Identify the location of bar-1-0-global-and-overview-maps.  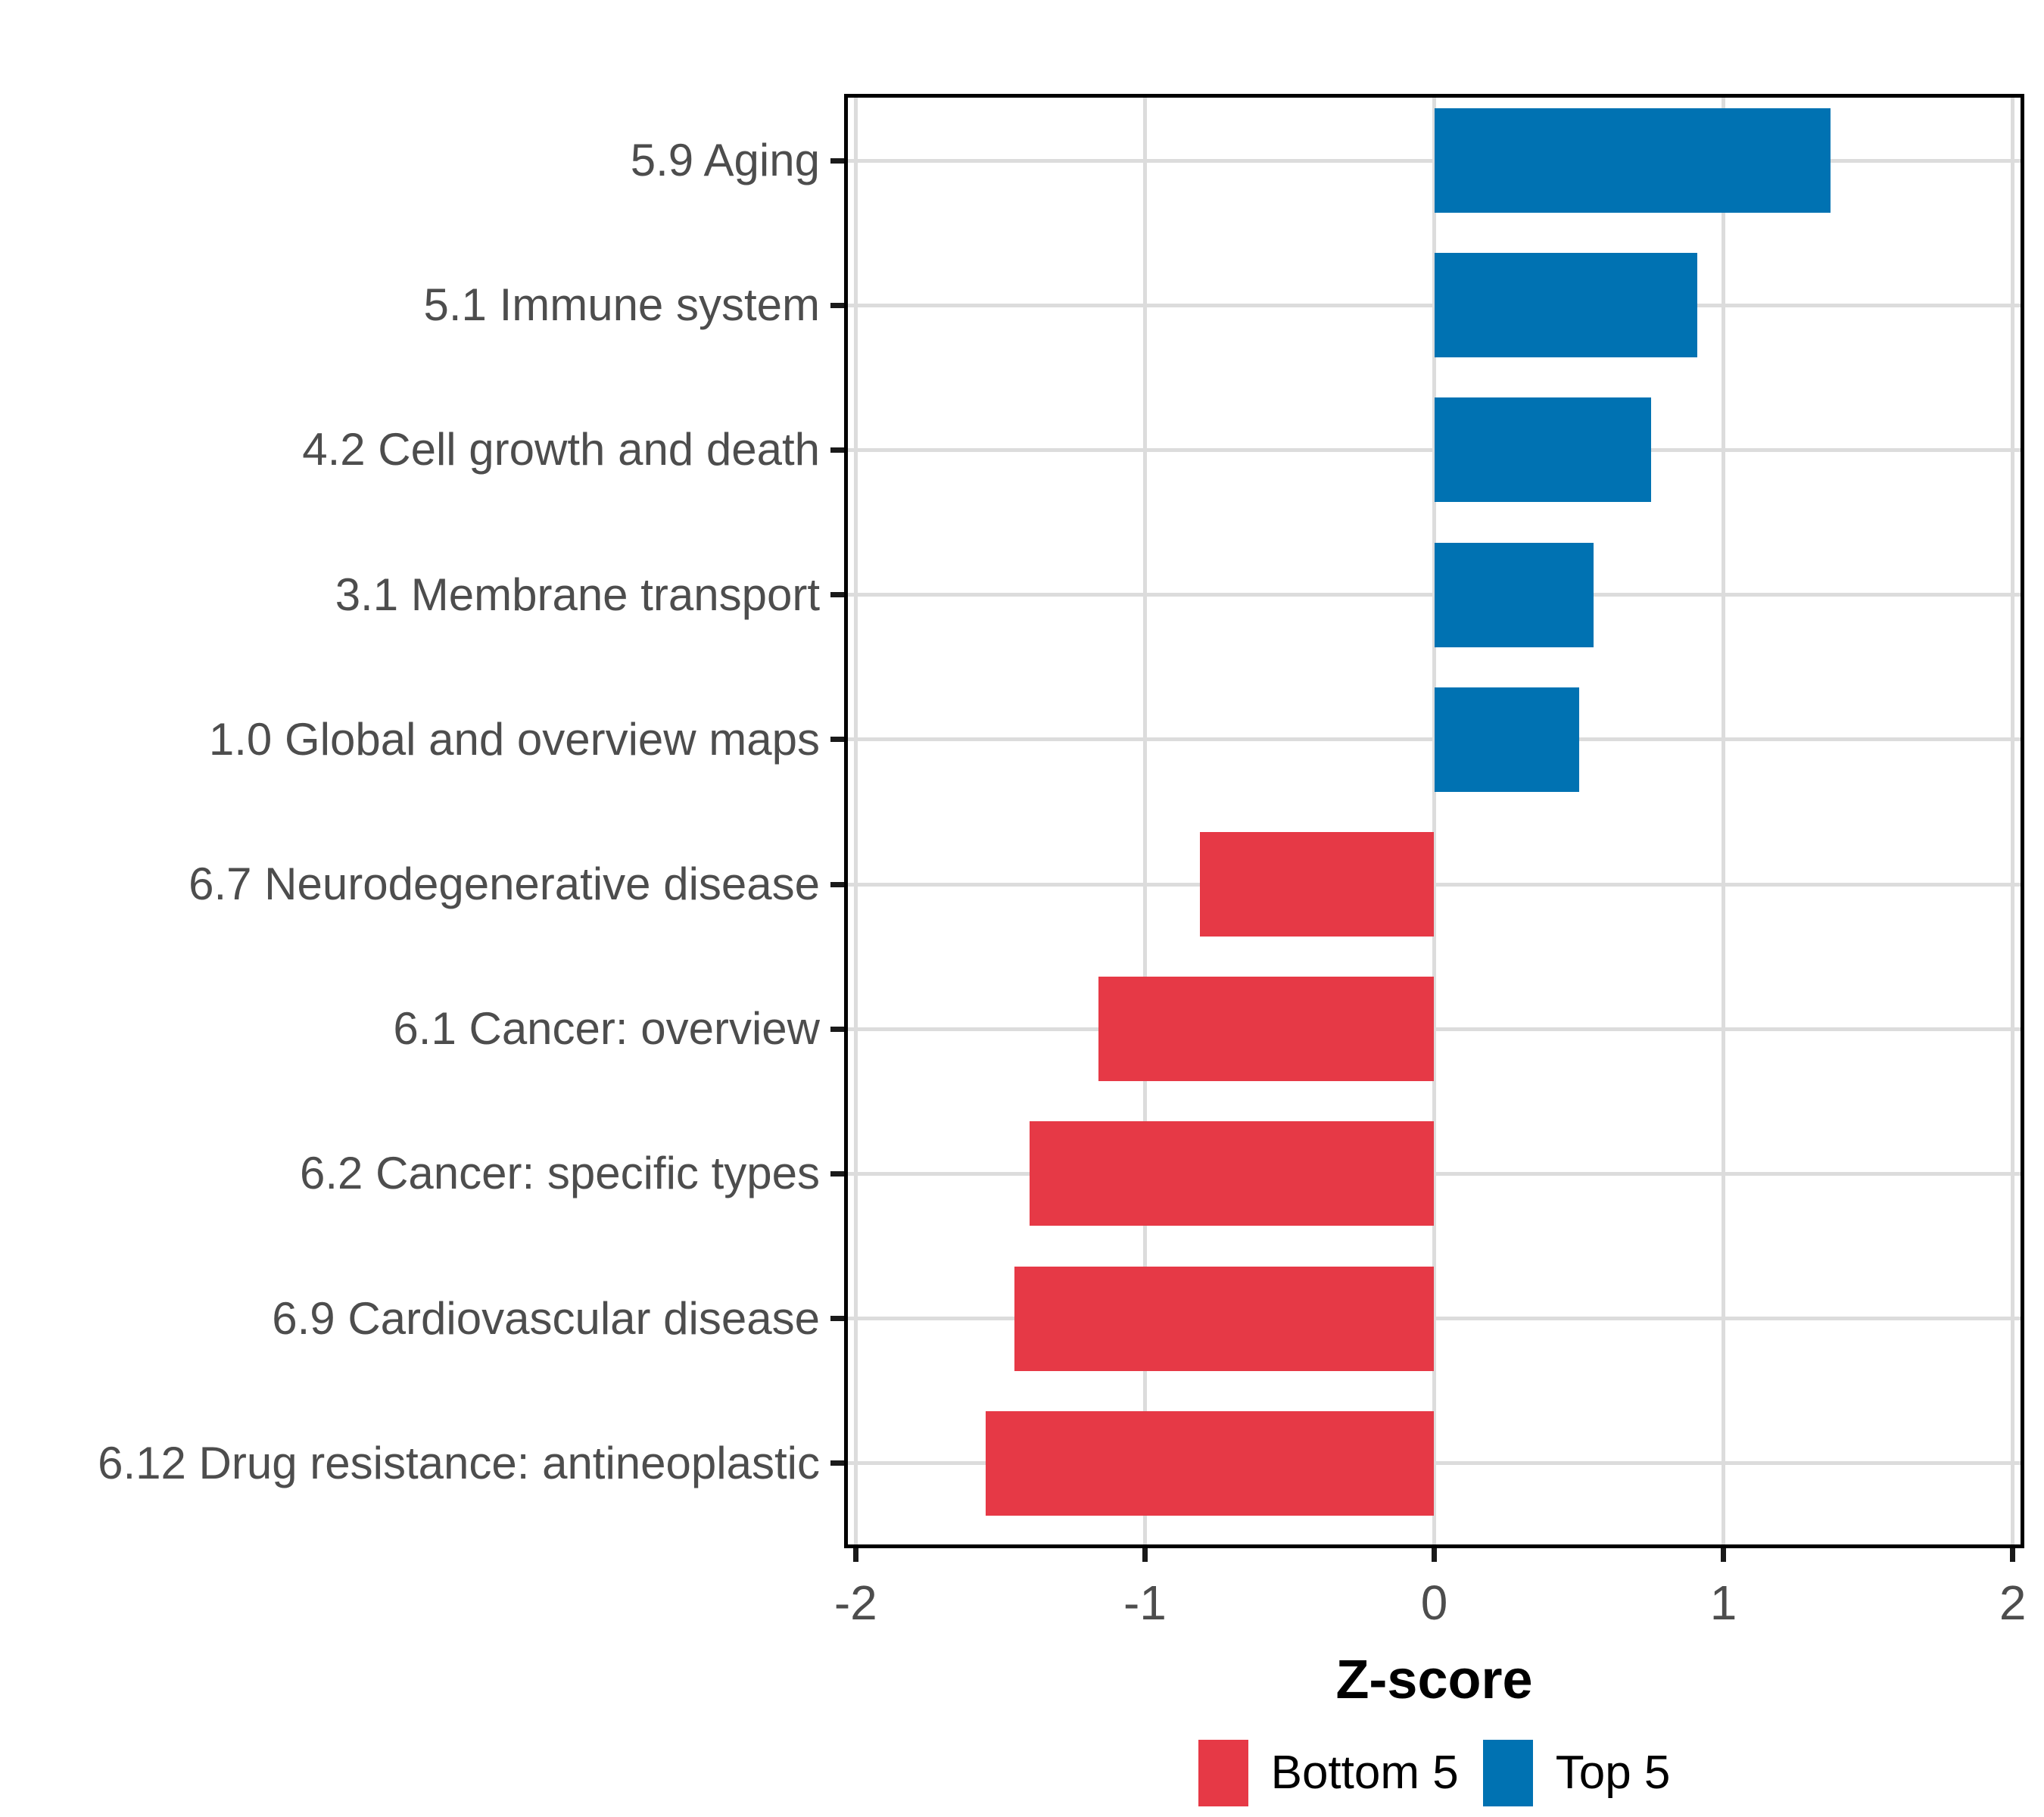
(1506, 739).